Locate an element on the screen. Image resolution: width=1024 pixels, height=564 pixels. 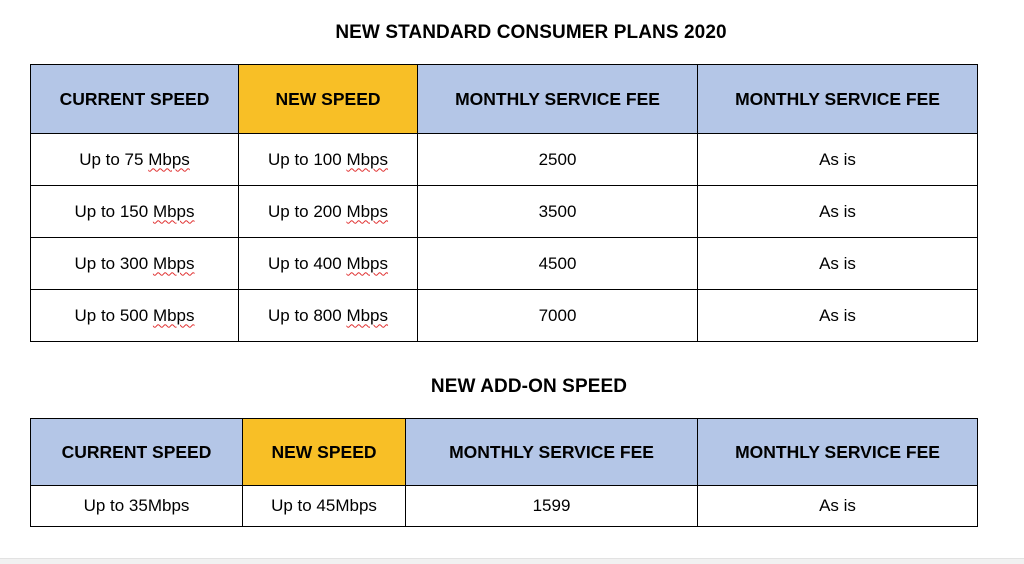
cell-fee: 3500 is located at coordinates (557, 211).